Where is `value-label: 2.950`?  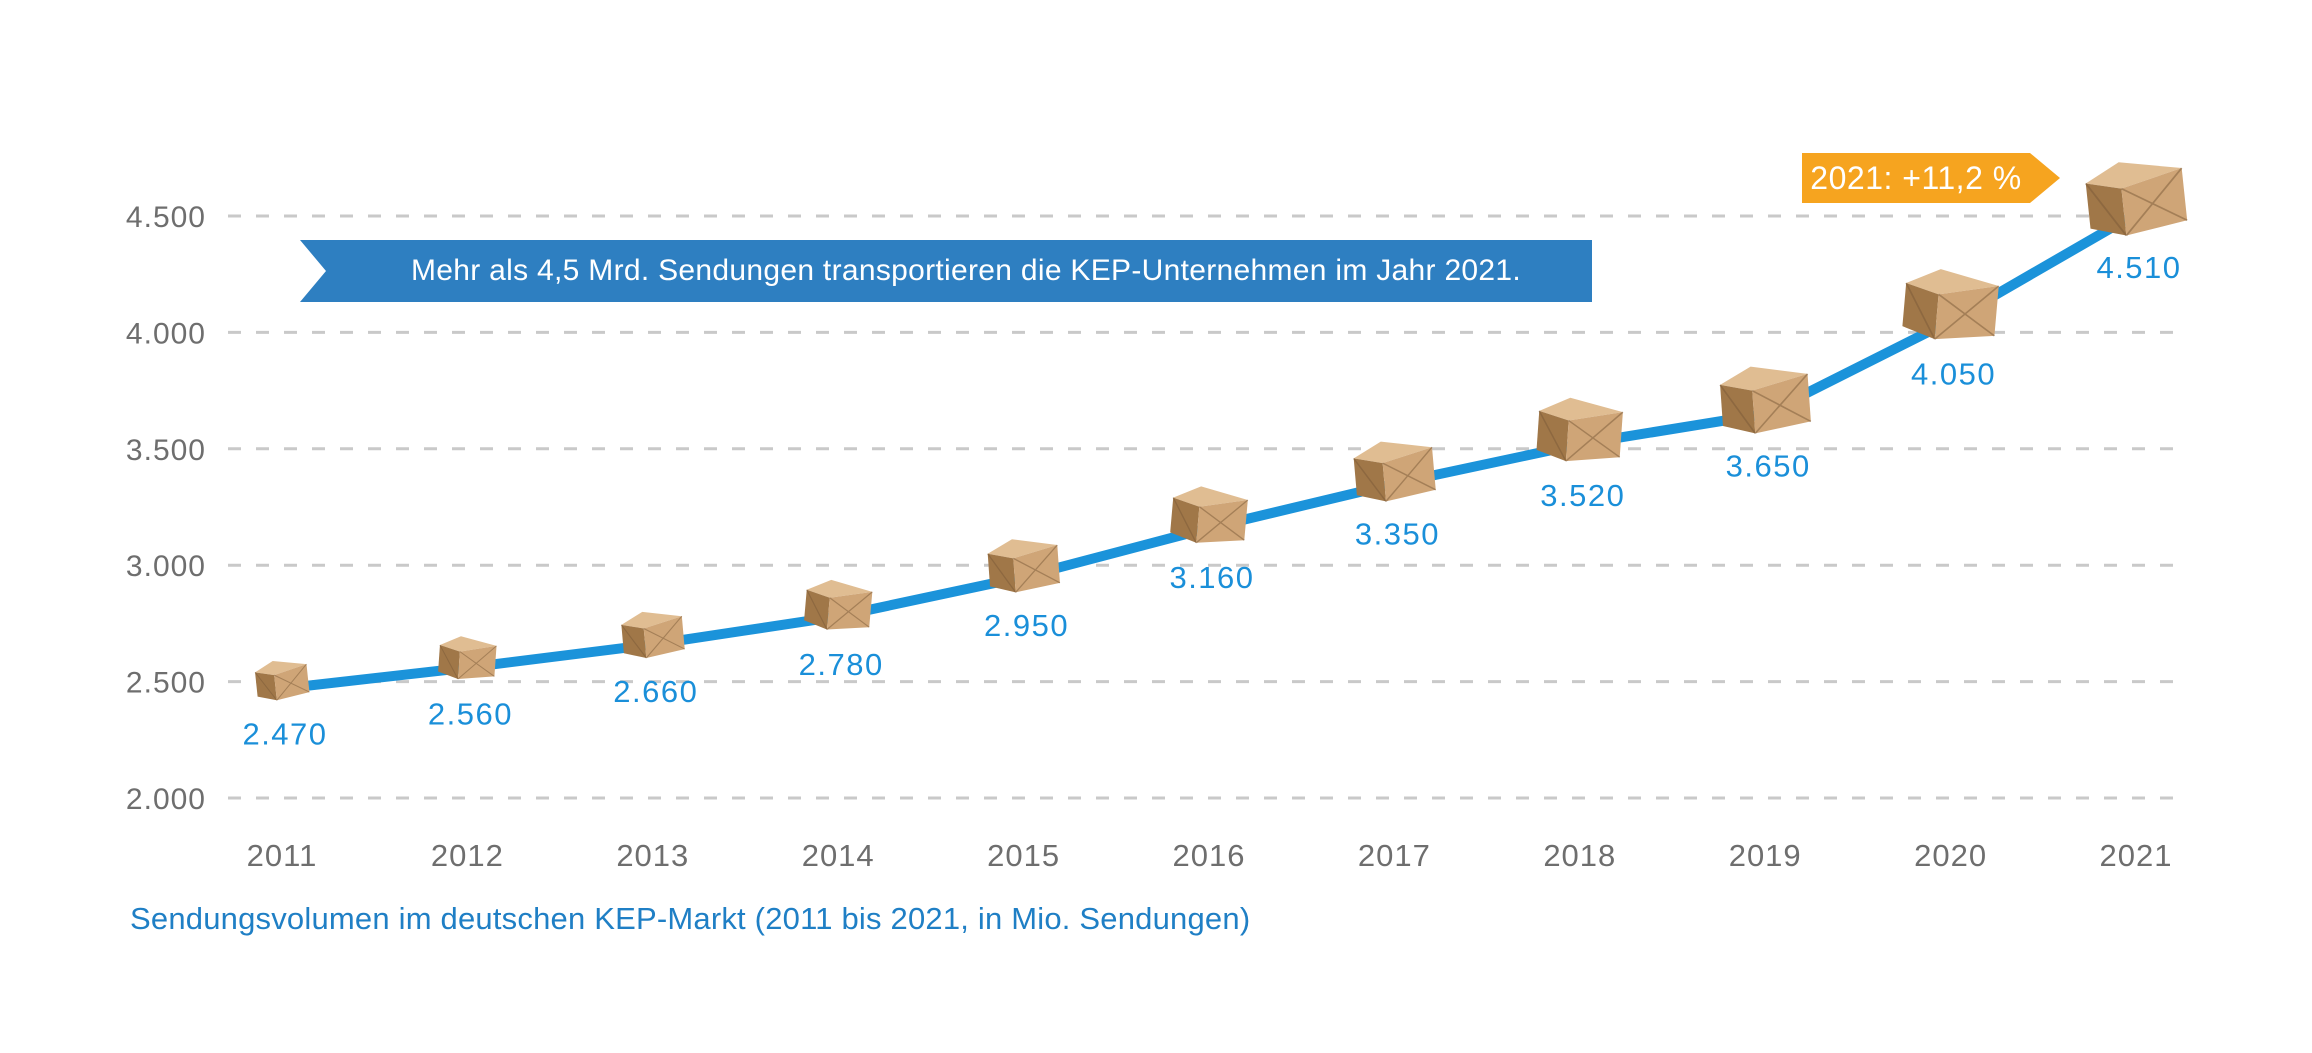
value-label: 2.950 is located at coordinates (1026, 625).